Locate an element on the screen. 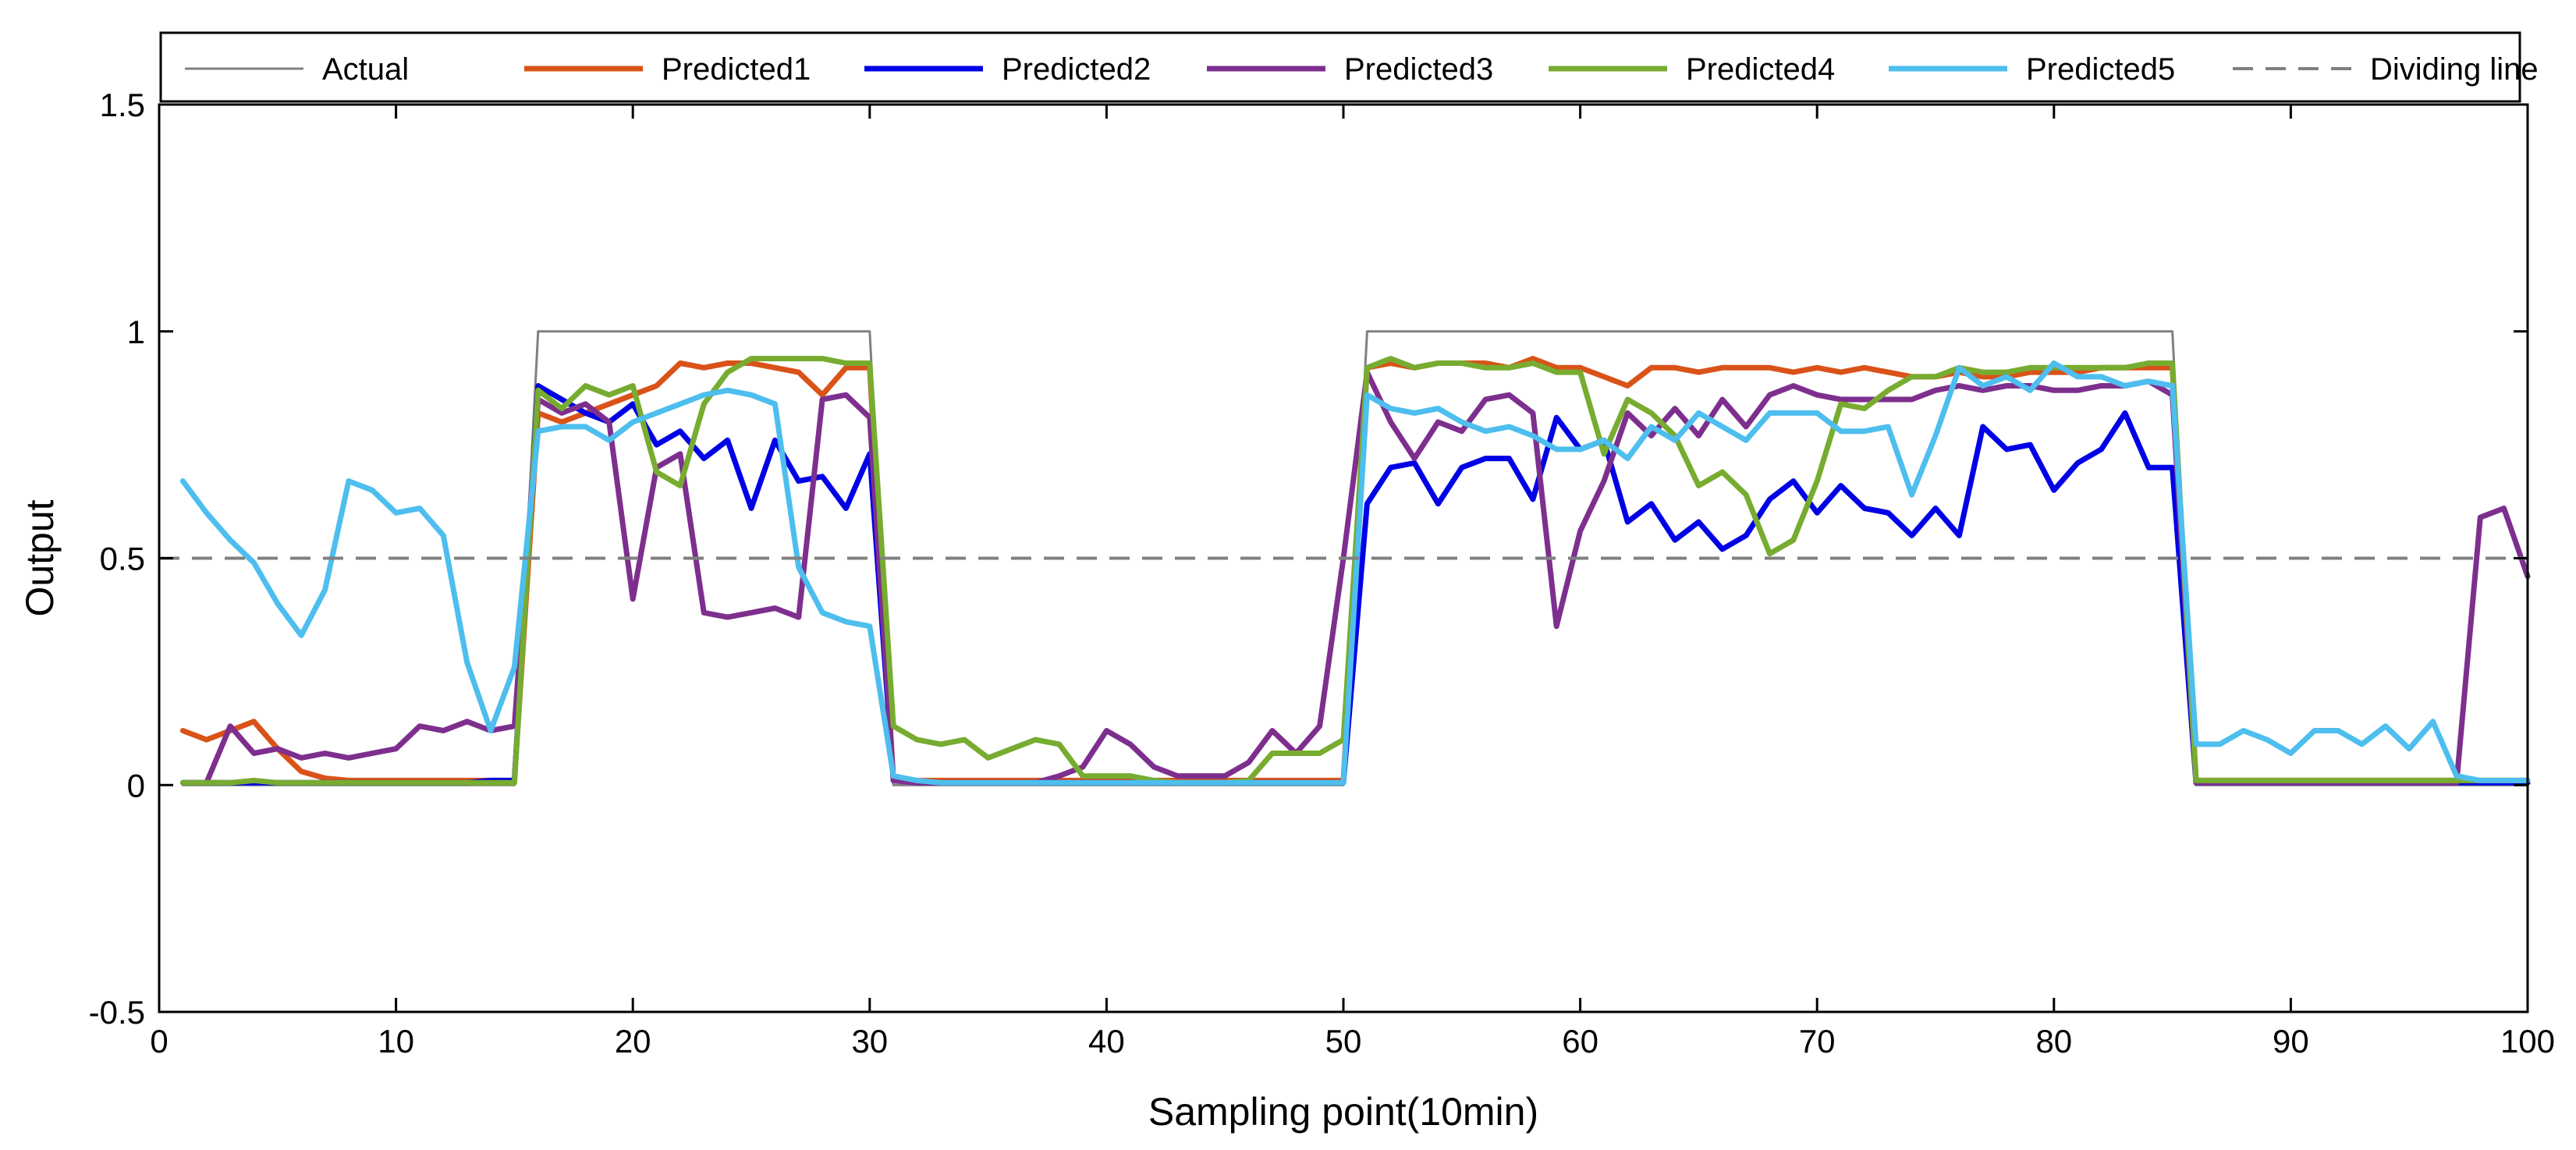 Image resolution: width=2576 pixels, height=1150 pixels. legend-label-predicted4: Predicted4 is located at coordinates (1760, 69).